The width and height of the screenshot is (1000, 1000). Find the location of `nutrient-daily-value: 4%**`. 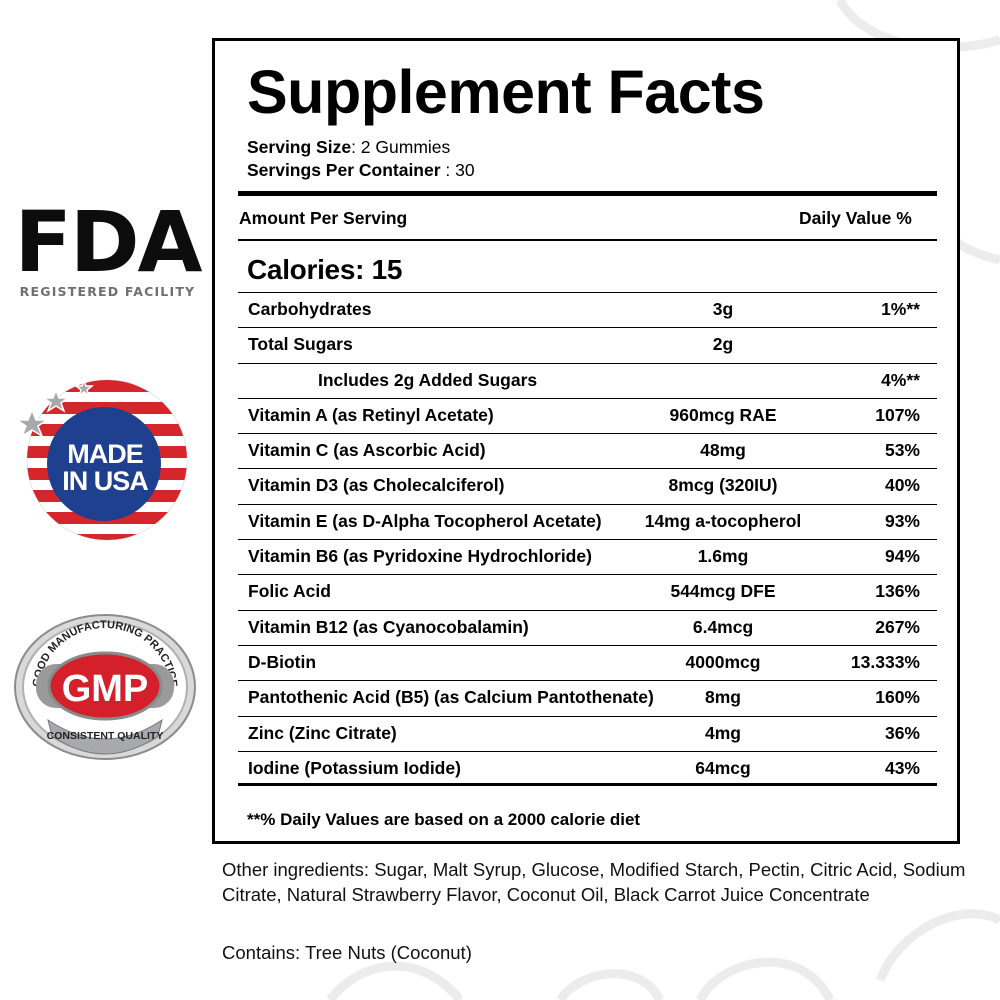

nutrient-daily-value: 4%** is located at coordinates (900, 379).